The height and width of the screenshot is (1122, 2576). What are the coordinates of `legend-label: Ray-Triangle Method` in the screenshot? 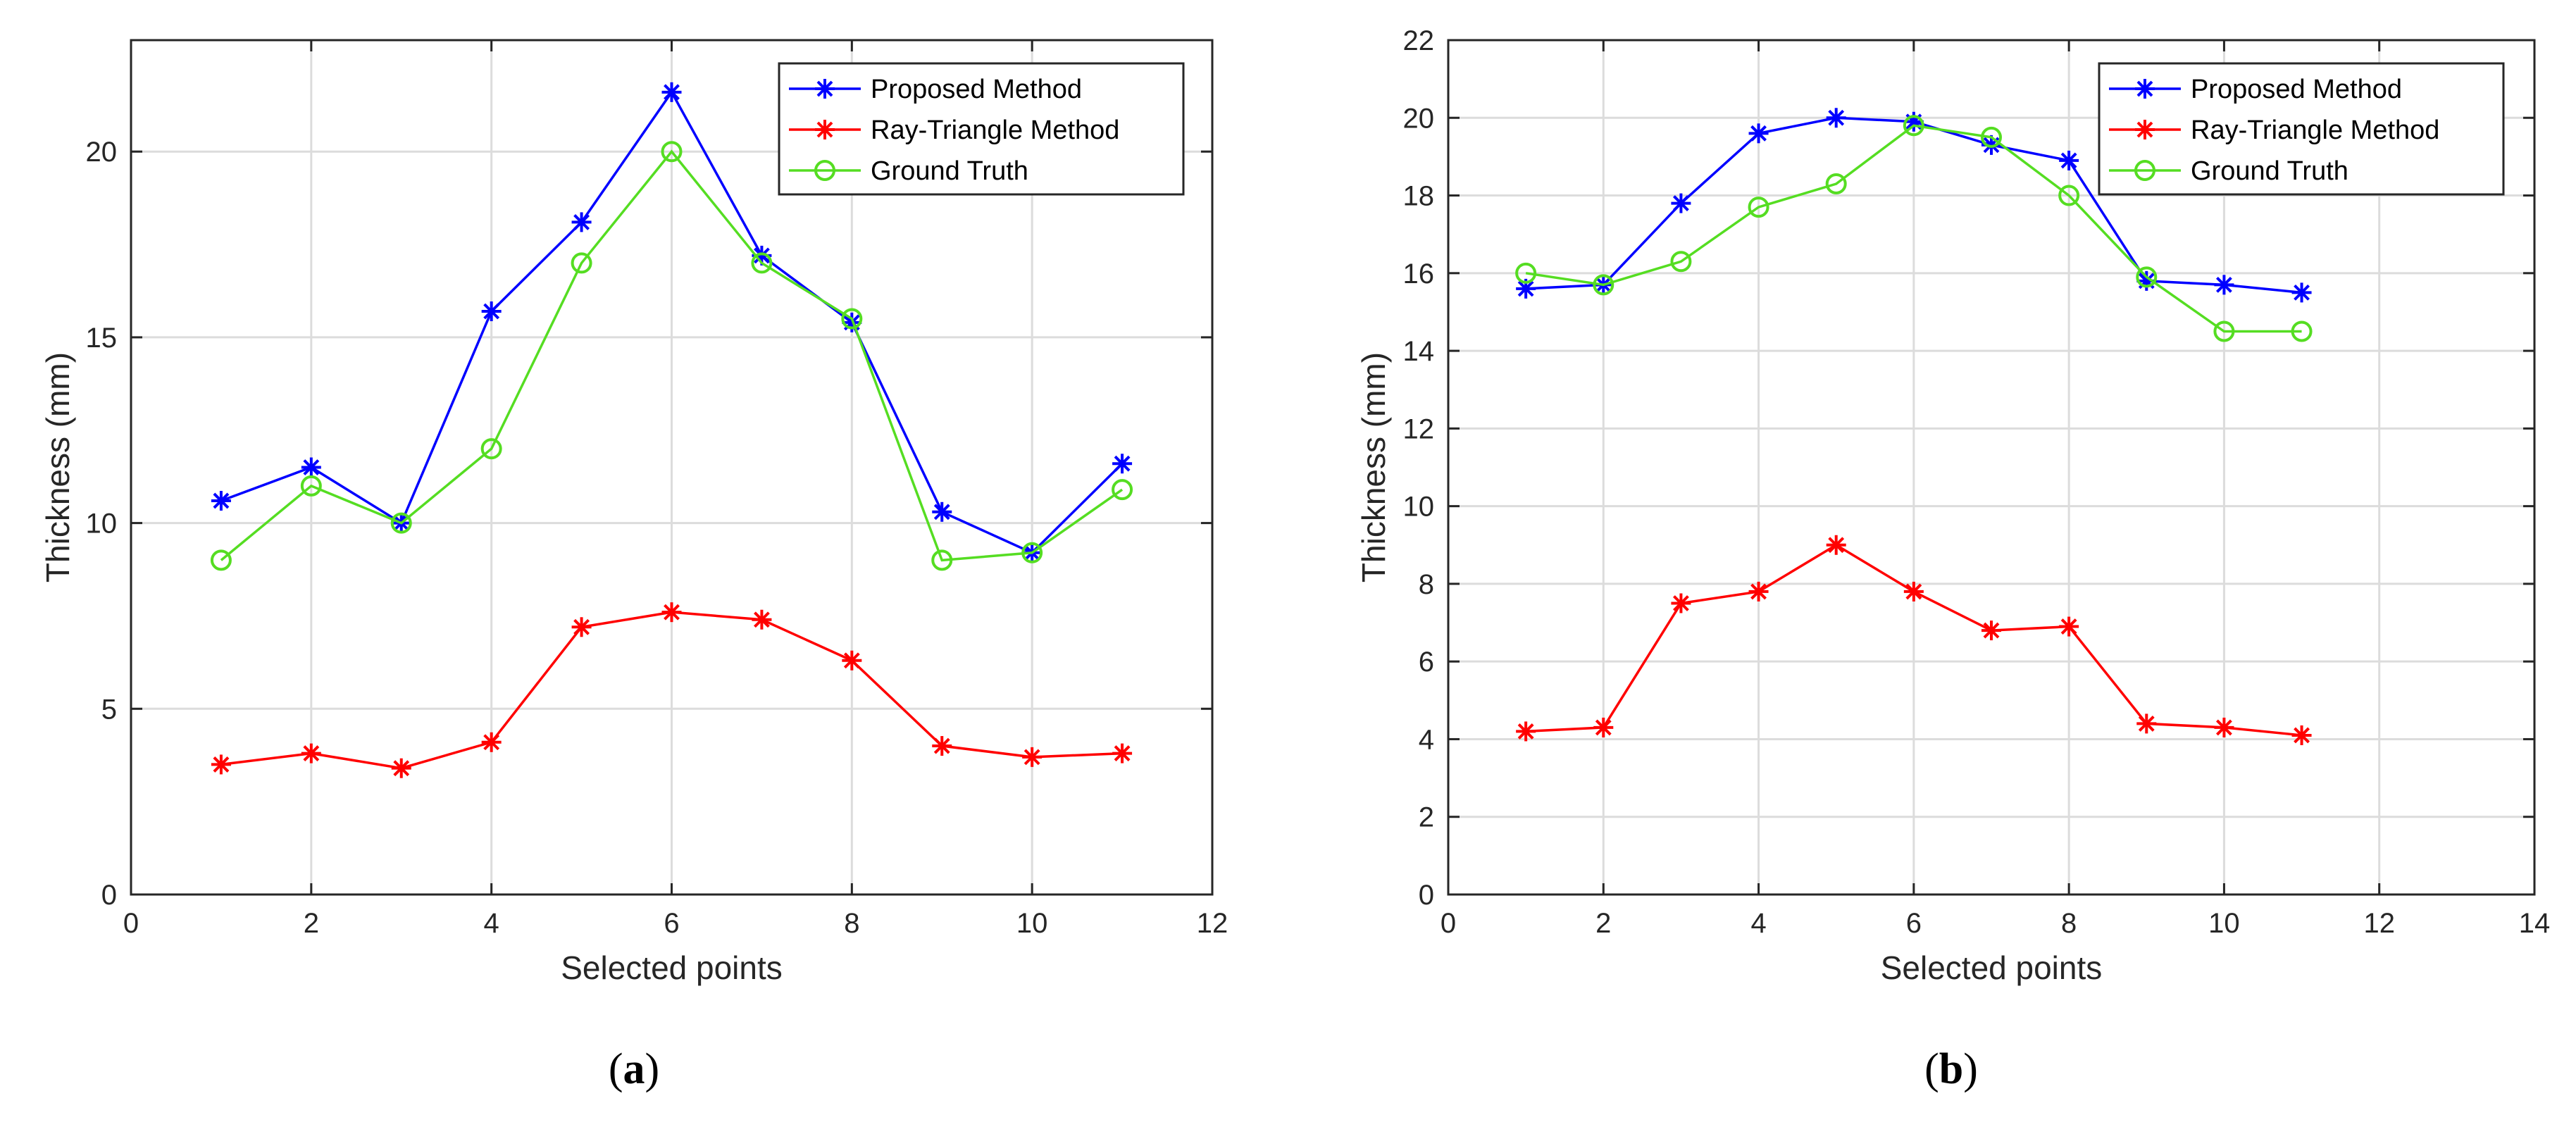 It's located at (2315, 130).